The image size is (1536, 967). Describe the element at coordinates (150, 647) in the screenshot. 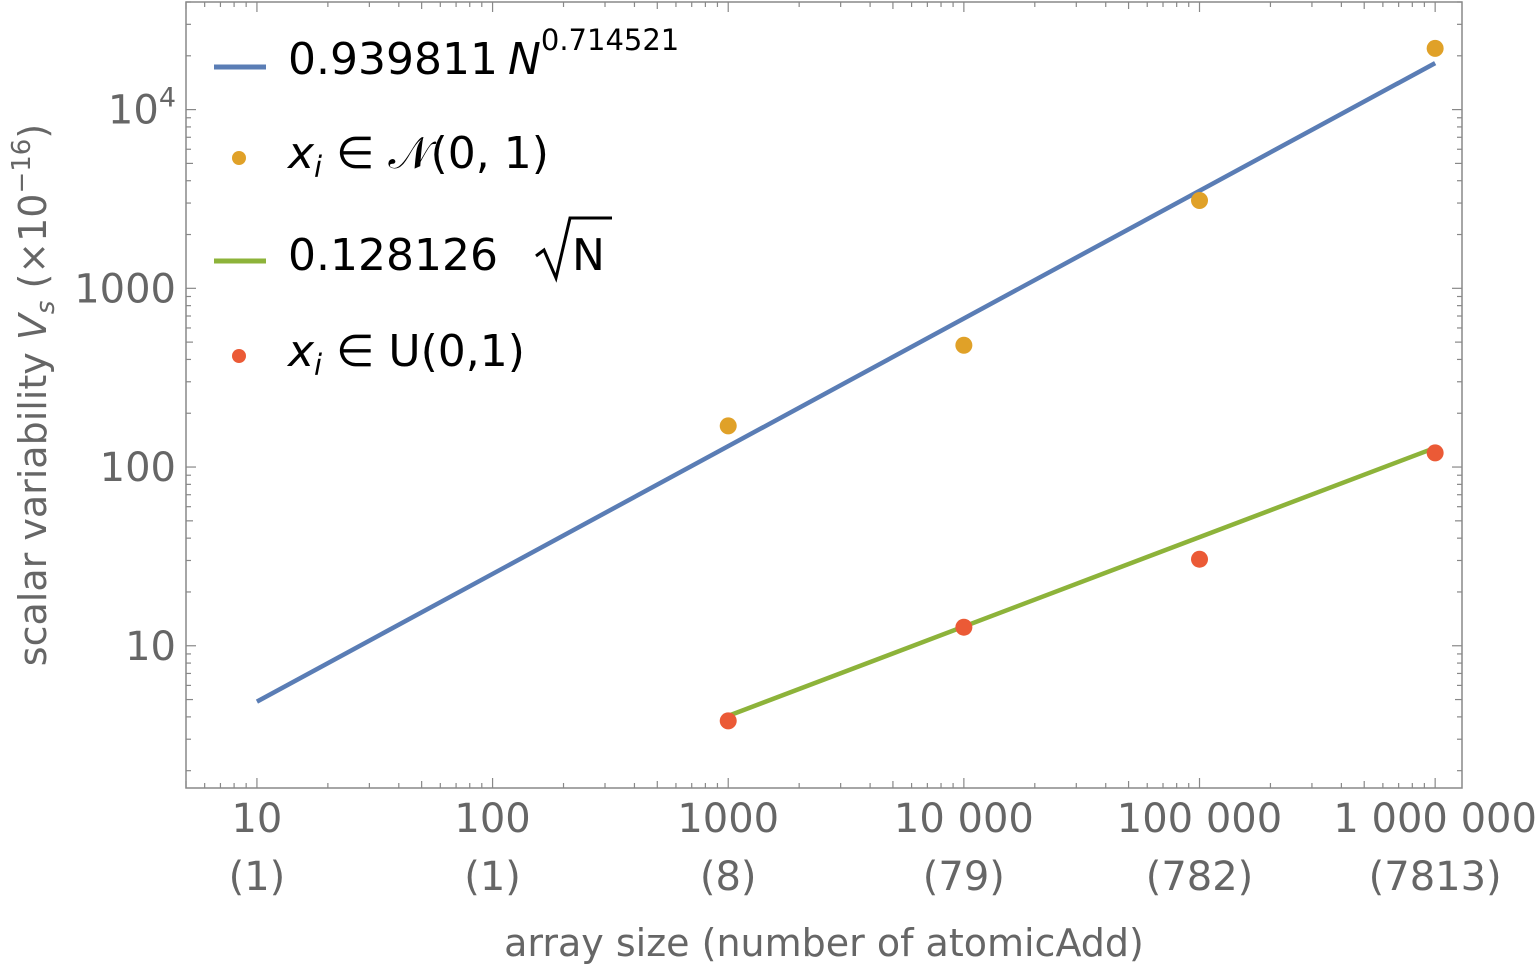

I see `y-tick-label: 10` at that location.